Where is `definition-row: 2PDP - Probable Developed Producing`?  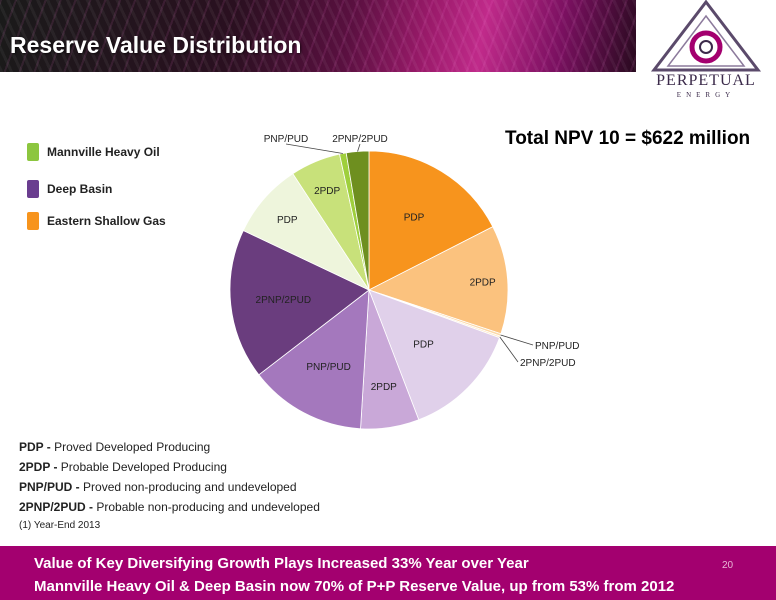 definition-row: 2PDP - Probable Developed Producing is located at coordinates (169, 469).